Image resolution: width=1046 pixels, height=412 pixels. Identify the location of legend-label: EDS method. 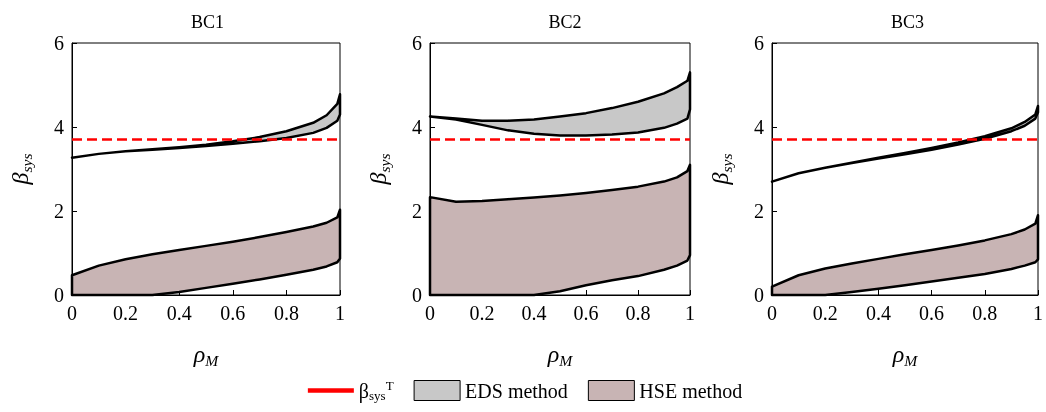
(516, 390).